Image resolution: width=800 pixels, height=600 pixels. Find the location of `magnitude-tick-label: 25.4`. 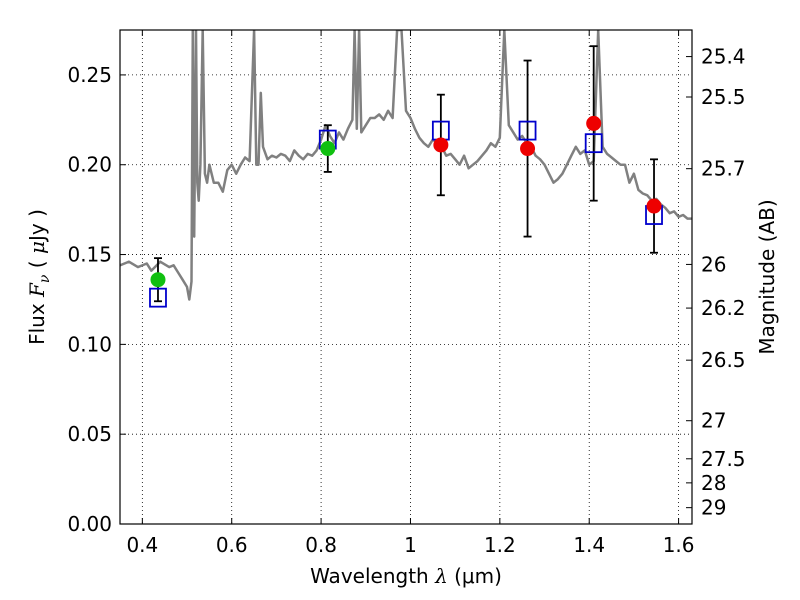

magnitude-tick-label: 25.4 is located at coordinates (723, 57).